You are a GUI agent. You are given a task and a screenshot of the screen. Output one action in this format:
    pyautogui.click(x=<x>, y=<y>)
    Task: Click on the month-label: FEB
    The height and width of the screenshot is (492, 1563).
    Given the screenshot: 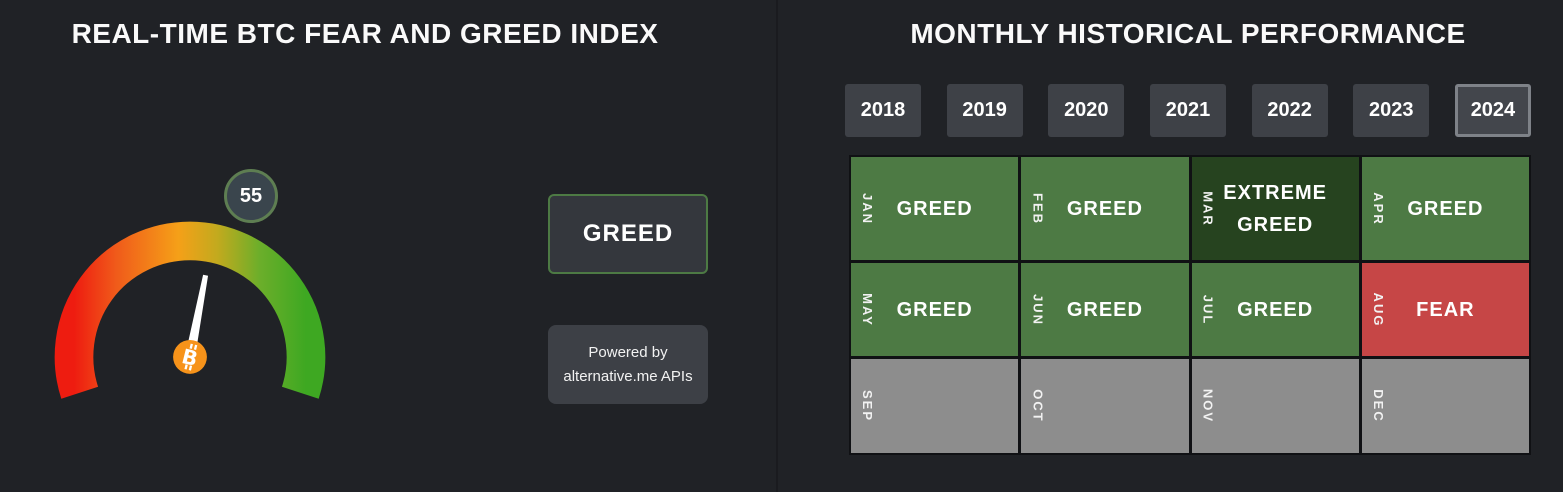 What is the action you would take?
    pyautogui.click(x=1038, y=208)
    